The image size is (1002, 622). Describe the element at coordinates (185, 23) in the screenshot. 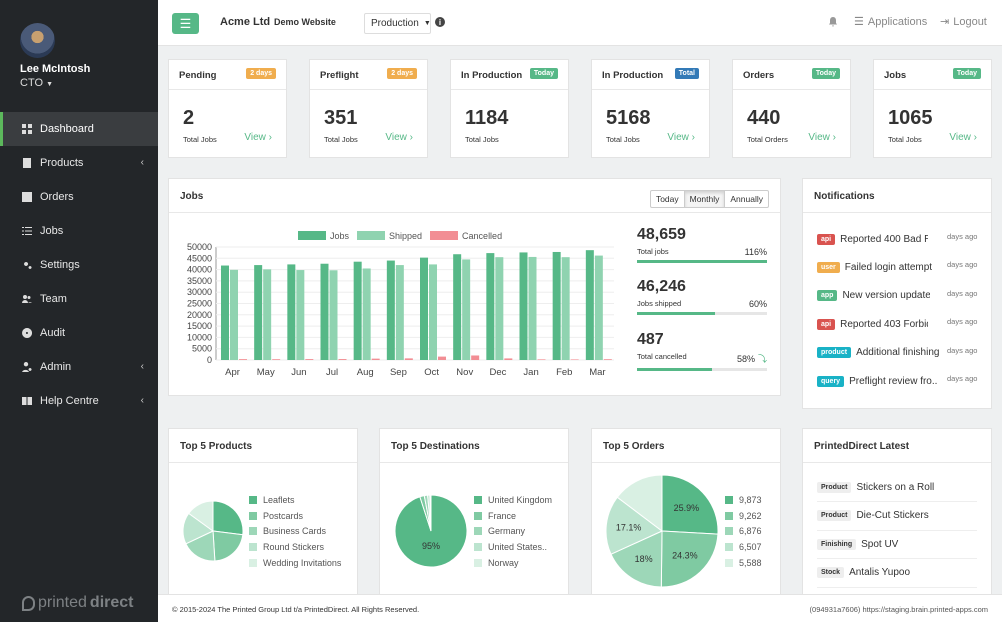

I see `menu-toggle-button: ☰` at that location.